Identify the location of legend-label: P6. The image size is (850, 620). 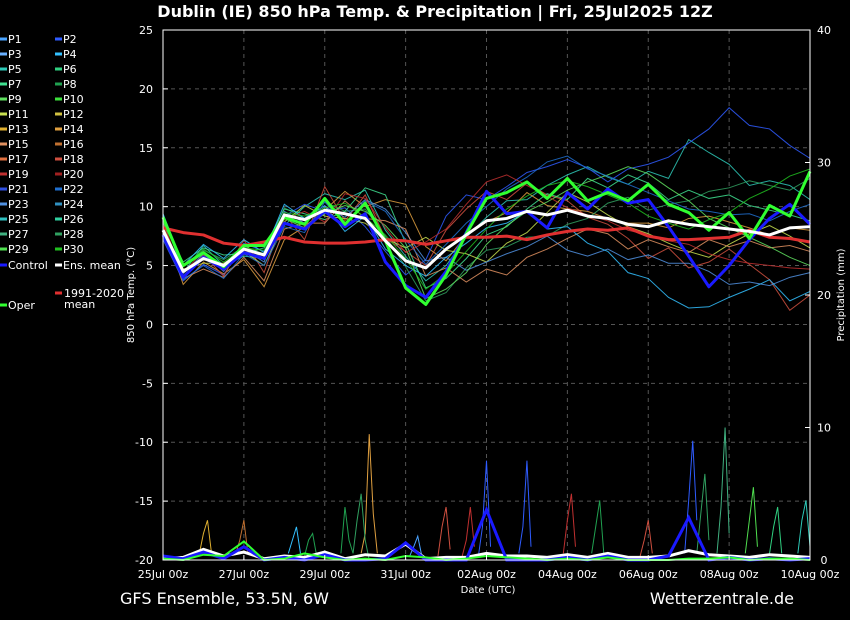
(70, 69).